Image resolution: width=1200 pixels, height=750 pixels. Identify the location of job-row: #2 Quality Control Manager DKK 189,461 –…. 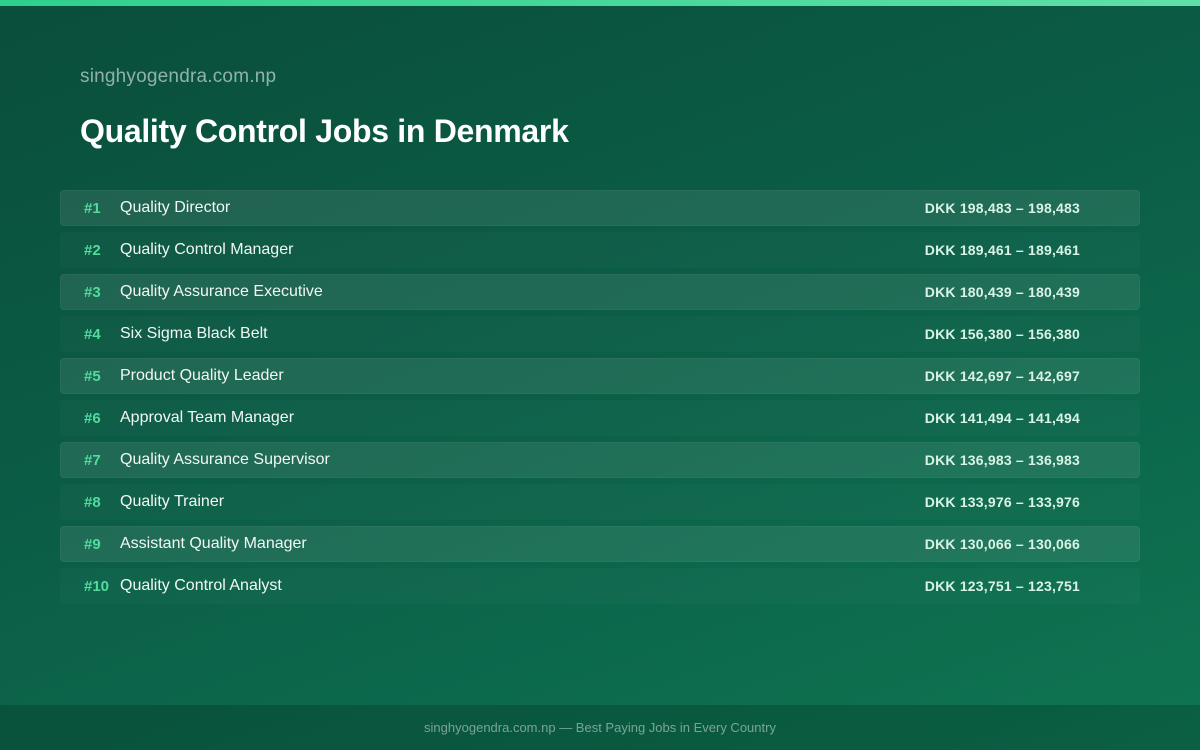
(600, 250).